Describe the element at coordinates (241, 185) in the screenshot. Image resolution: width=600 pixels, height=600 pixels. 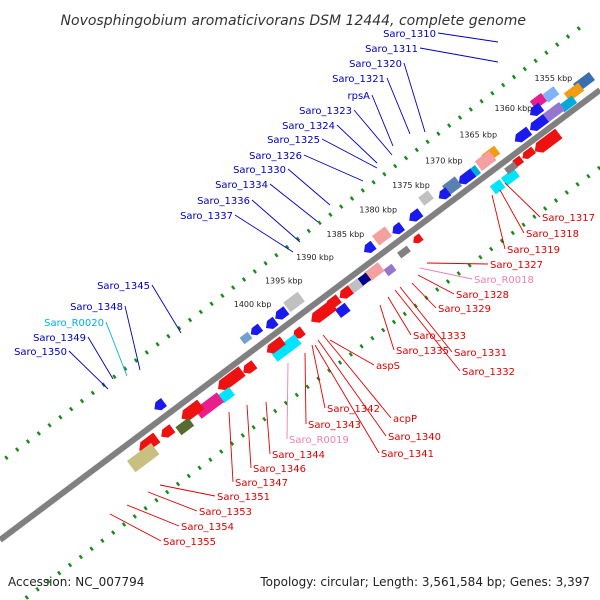
I see `gene-label: Saro_1334` at that location.